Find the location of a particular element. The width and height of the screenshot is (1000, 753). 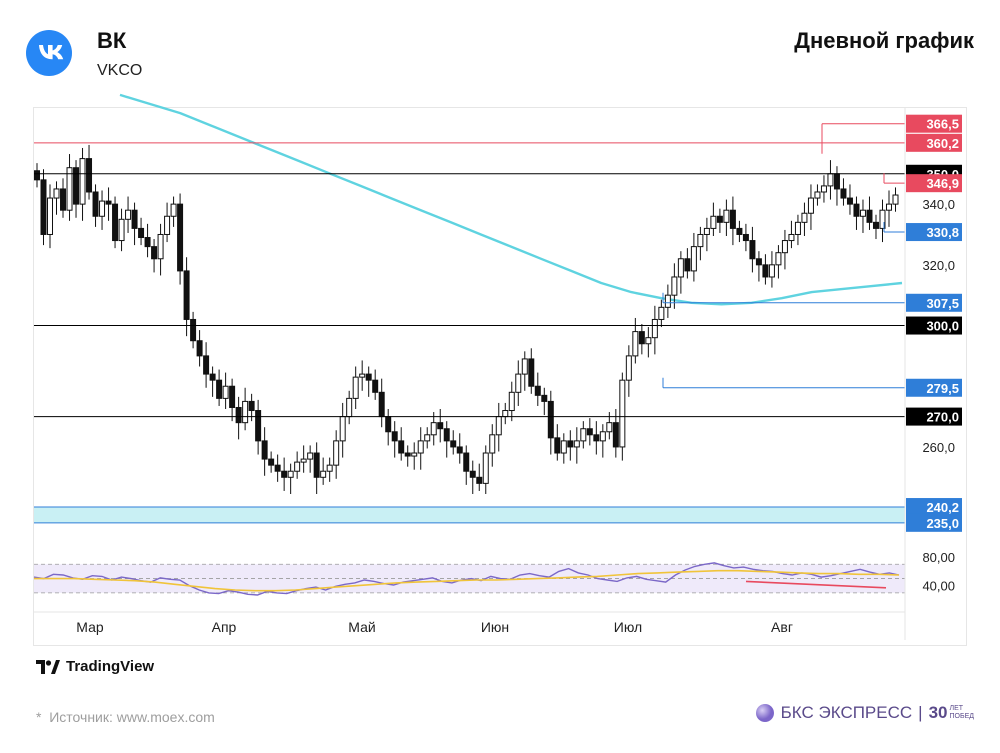

month-label: Апр is located at coordinates (224, 627).